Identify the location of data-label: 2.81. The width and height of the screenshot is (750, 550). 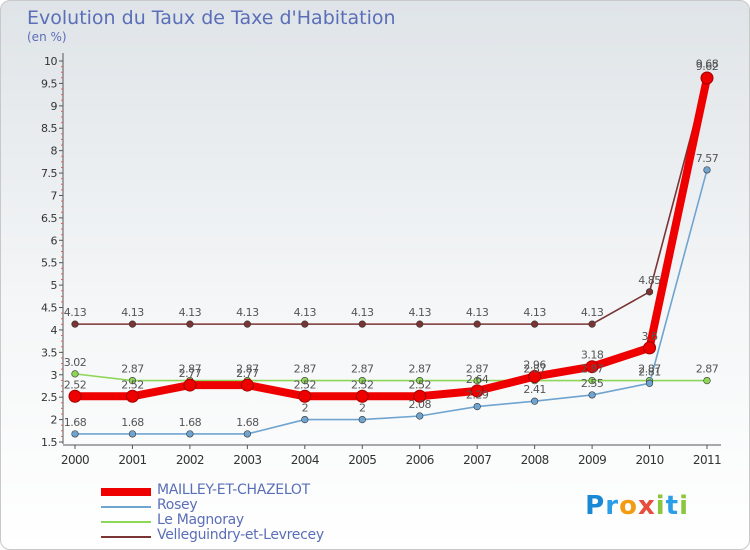
(649, 371).